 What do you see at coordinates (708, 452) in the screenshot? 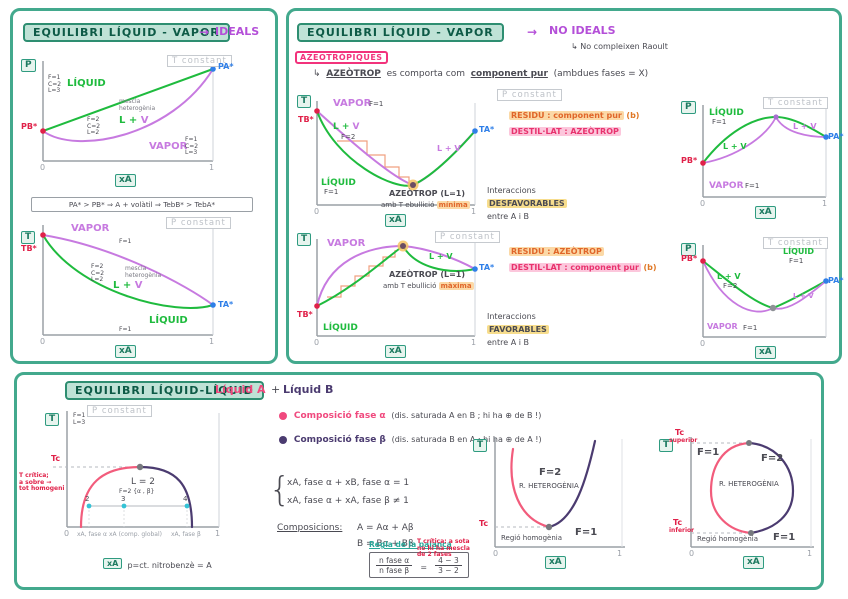
I see `f1-label-top: F=1` at bounding box center [708, 452].